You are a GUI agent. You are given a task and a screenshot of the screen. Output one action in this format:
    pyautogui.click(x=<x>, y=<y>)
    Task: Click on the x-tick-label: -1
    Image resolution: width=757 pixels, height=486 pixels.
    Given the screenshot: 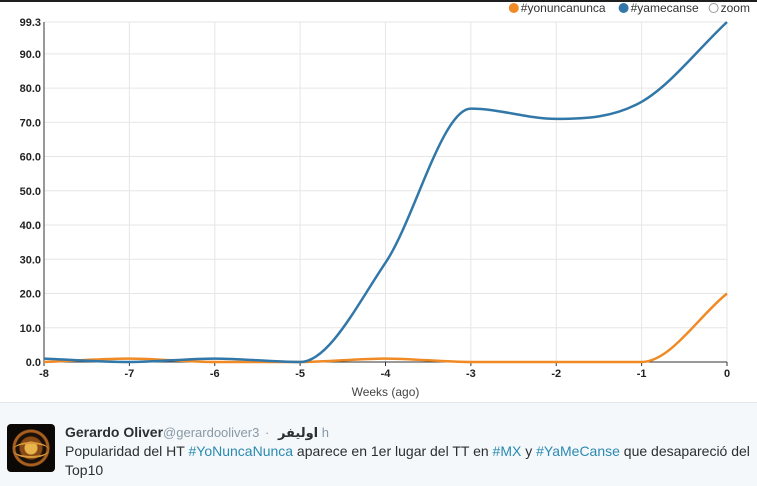 What is the action you would take?
    pyautogui.click(x=642, y=374)
    